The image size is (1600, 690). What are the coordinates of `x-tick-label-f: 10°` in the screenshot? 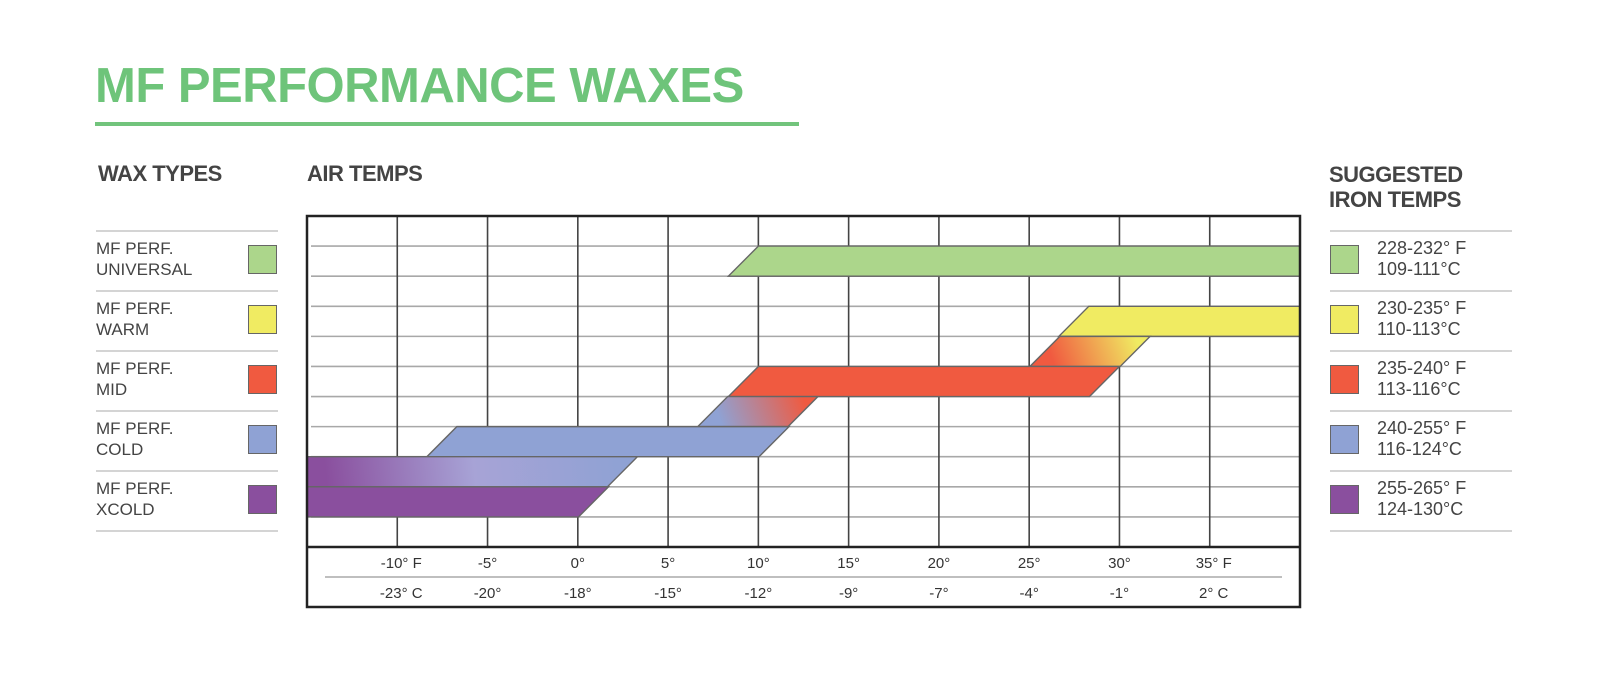 It's located at (758, 563).